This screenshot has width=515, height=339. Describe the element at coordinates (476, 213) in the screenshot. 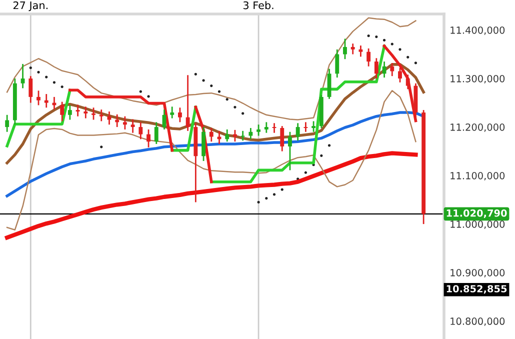

I see `ref-line-label: 11.020,790` at that location.